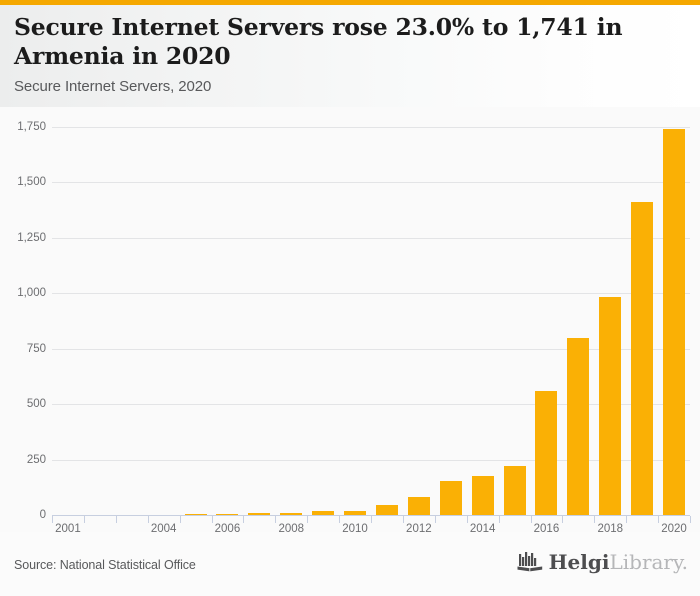 The image size is (700, 596). I want to click on y-axis-tick-label: 1,750, so click(31, 127).